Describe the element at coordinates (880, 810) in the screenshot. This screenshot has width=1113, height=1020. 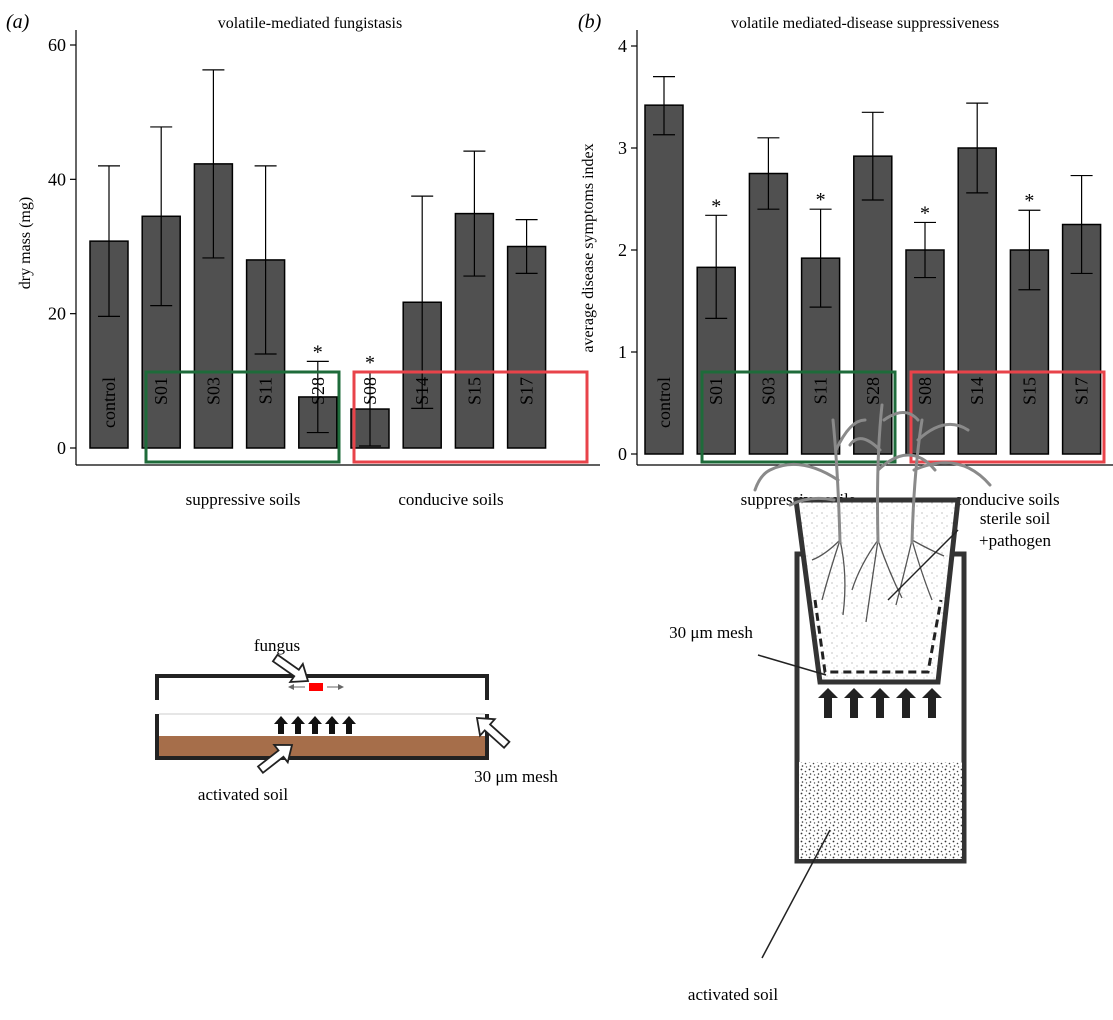
I see `activated-soil-fill` at that location.